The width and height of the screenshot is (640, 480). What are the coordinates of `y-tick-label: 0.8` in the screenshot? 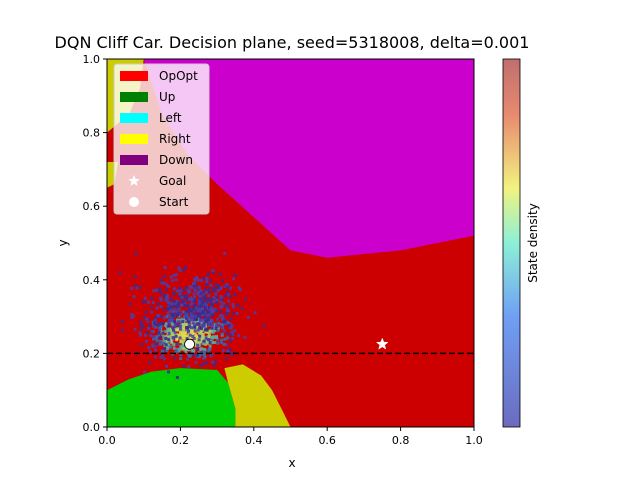 It's located at (92, 133).